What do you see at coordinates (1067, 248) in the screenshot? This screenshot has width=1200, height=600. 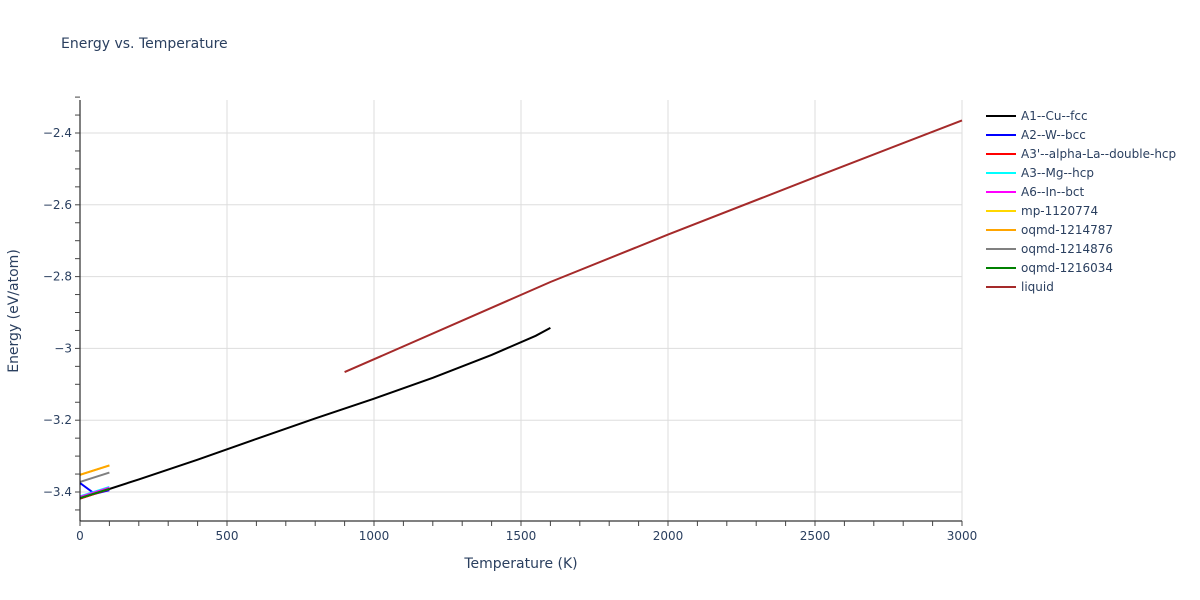 I see `legend-label: oqmd-1214876` at bounding box center [1067, 248].